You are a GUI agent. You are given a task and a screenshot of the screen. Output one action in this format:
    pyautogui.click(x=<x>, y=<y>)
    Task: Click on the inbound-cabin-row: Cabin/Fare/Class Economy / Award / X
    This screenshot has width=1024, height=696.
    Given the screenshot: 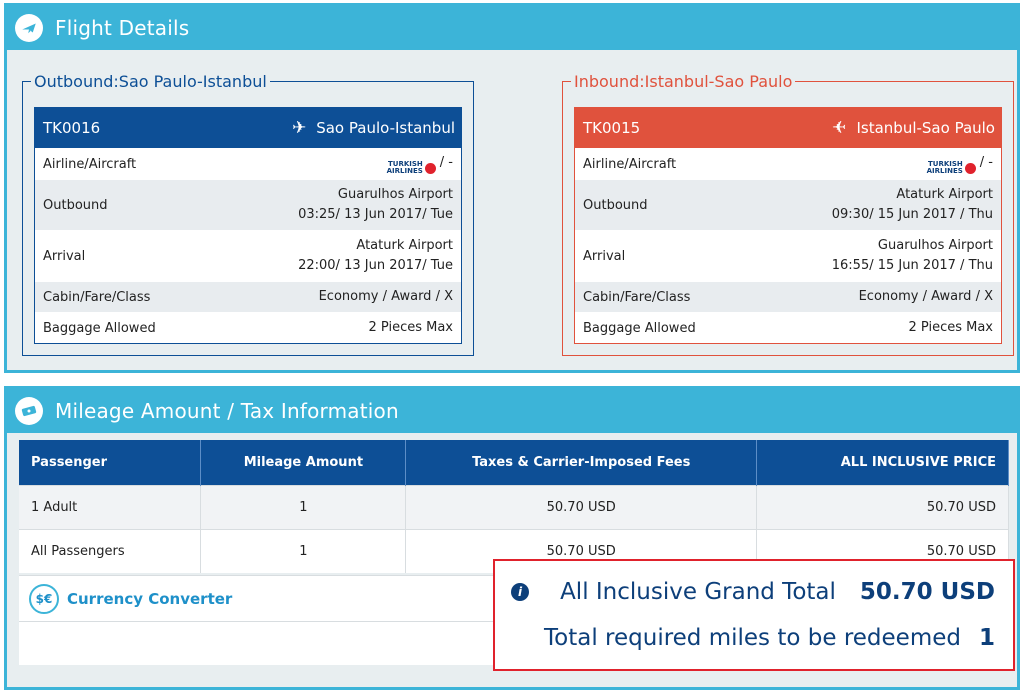 What is the action you would take?
    pyautogui.click(x=788, y=296)
    